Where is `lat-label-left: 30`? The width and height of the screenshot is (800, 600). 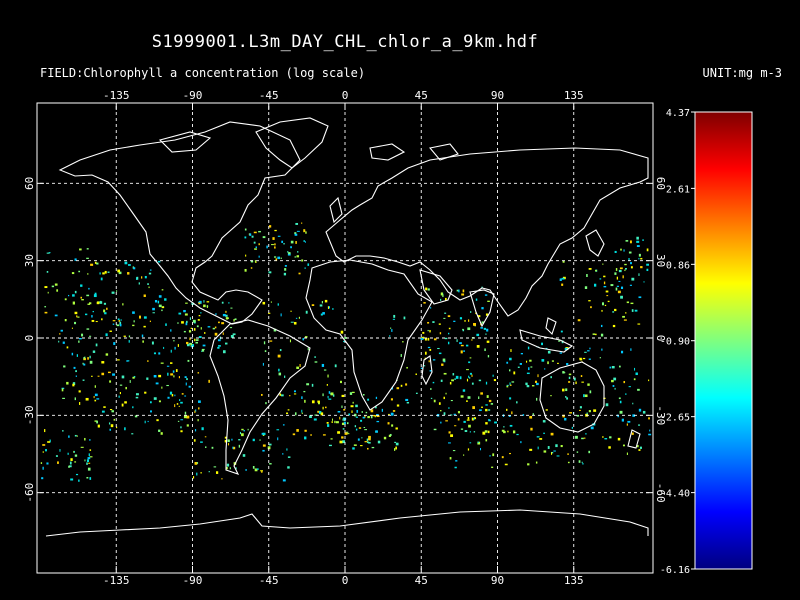 lat-label-left: 30 is located at coordinates (29, 260).